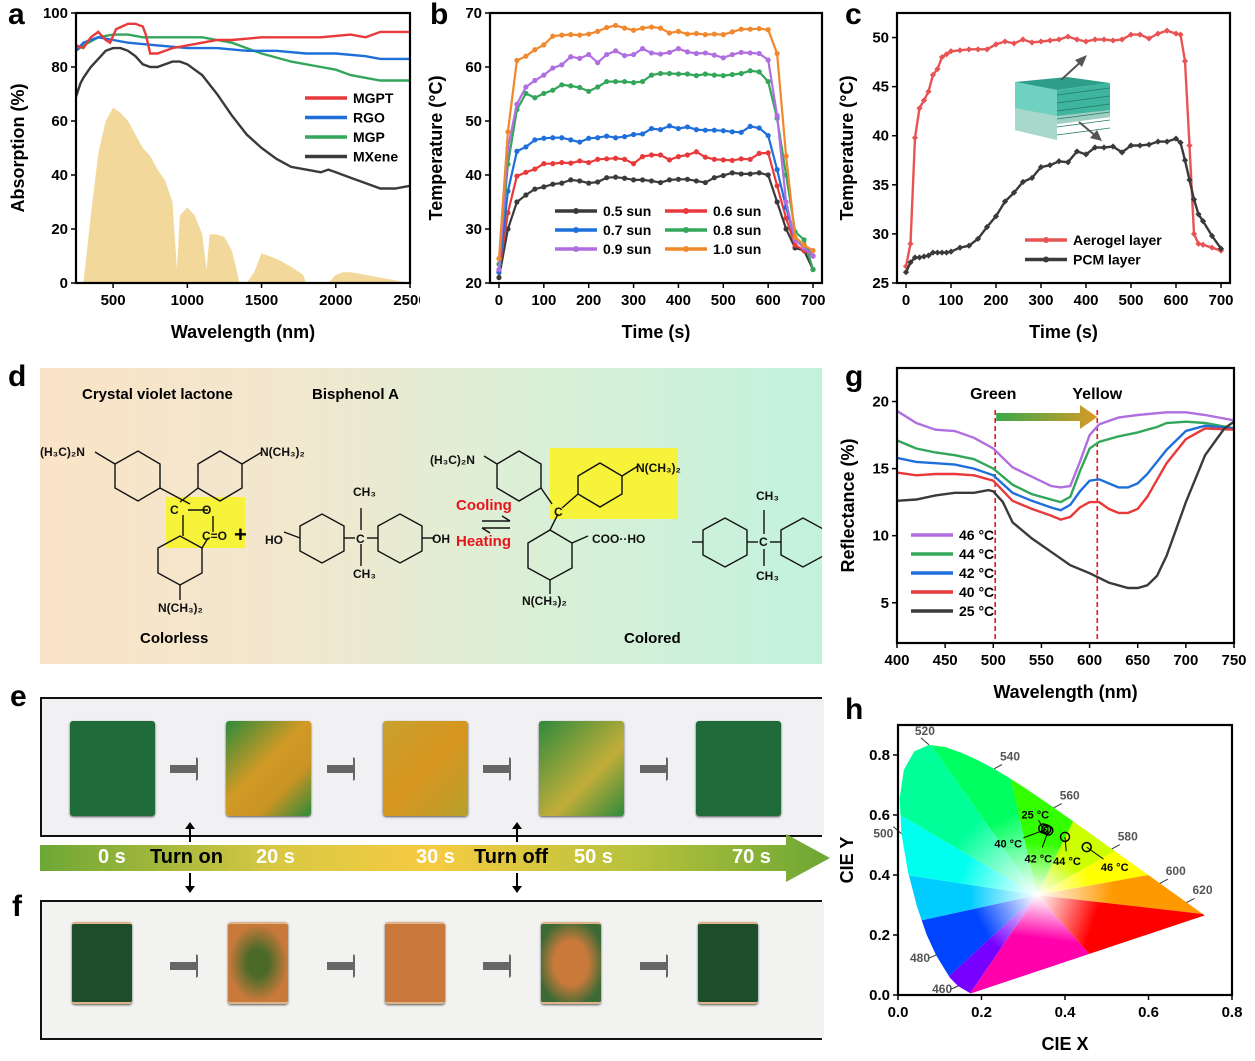 The width and height of the screenshot is (1255, 1061). I want to click on series-mxene, so click(243, 118).